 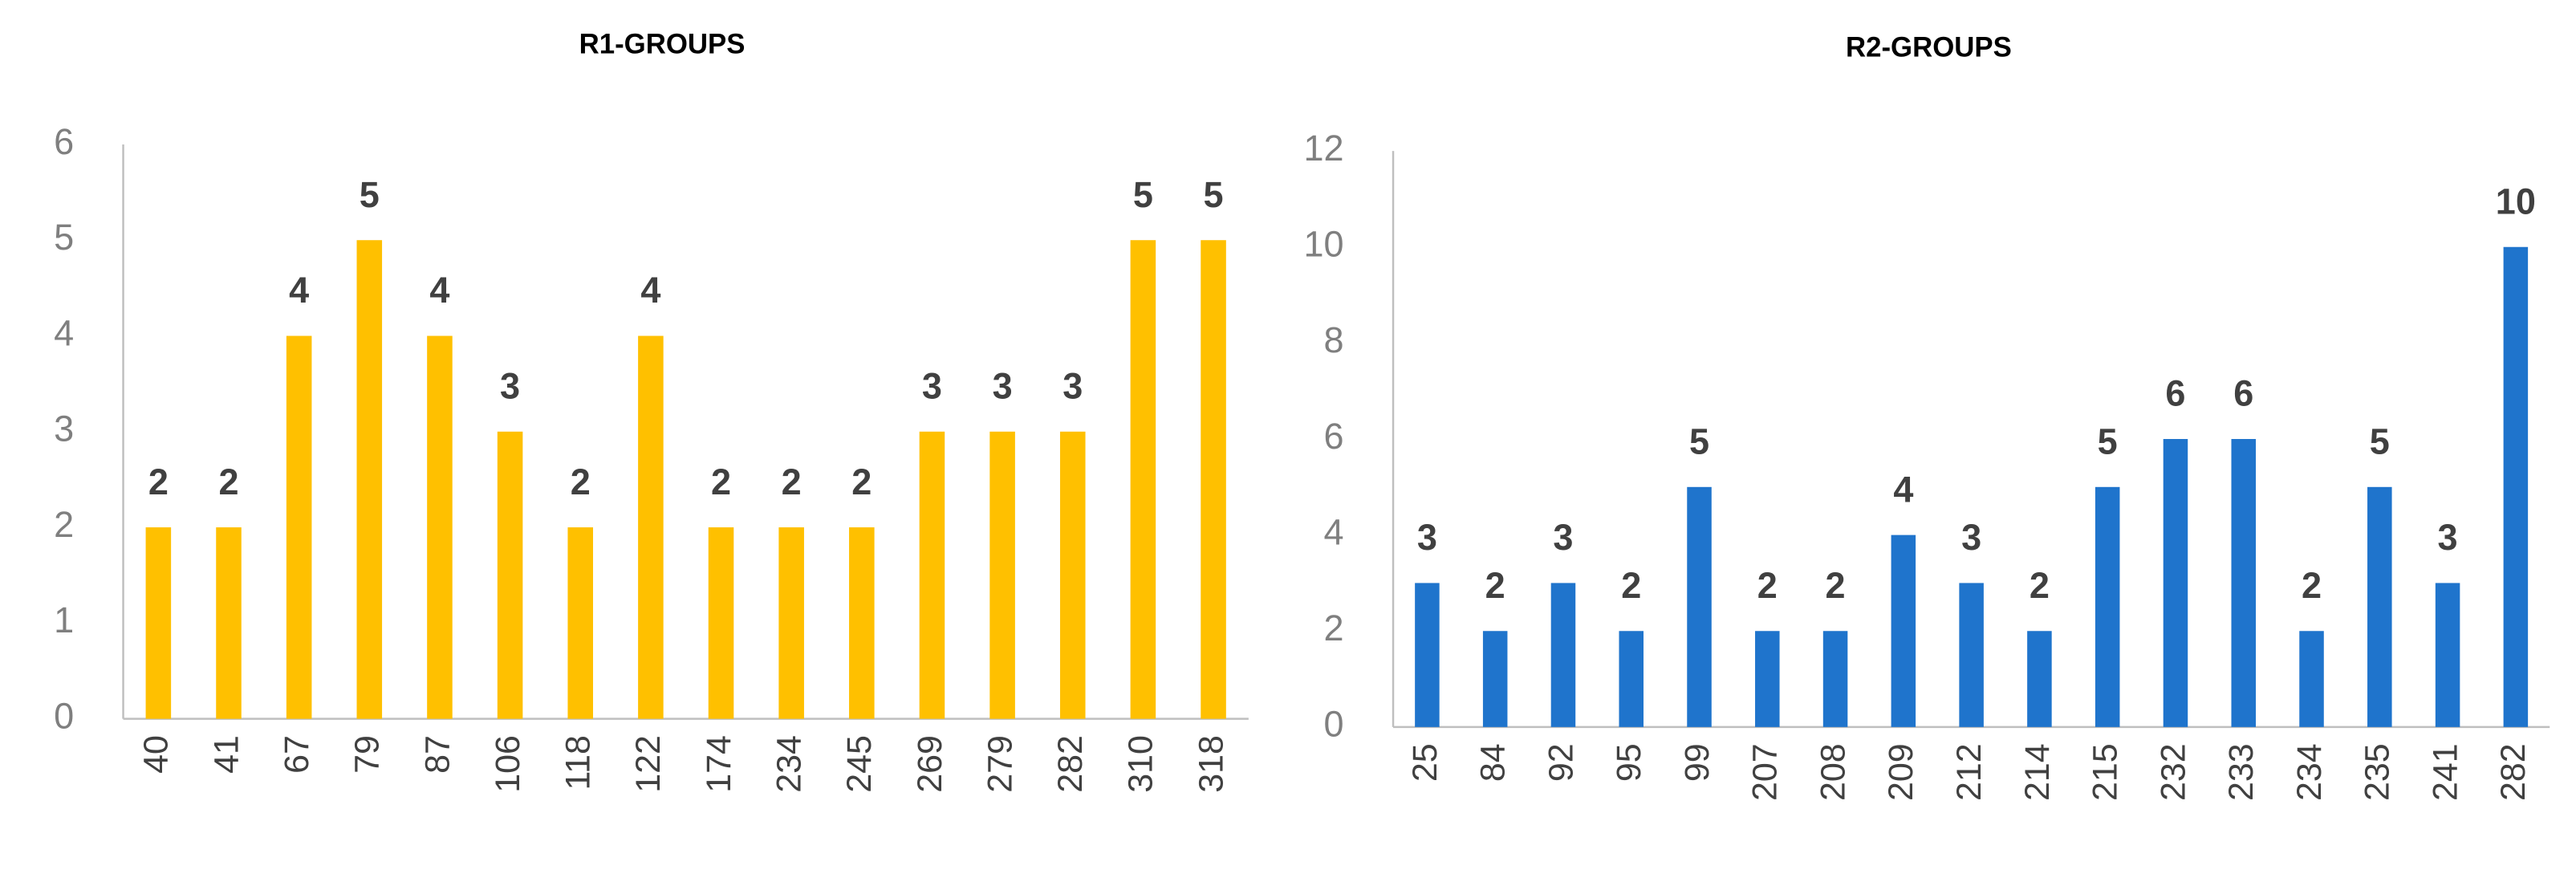 I want to click on x-tick-label: 79, so click(x=368, y=754).